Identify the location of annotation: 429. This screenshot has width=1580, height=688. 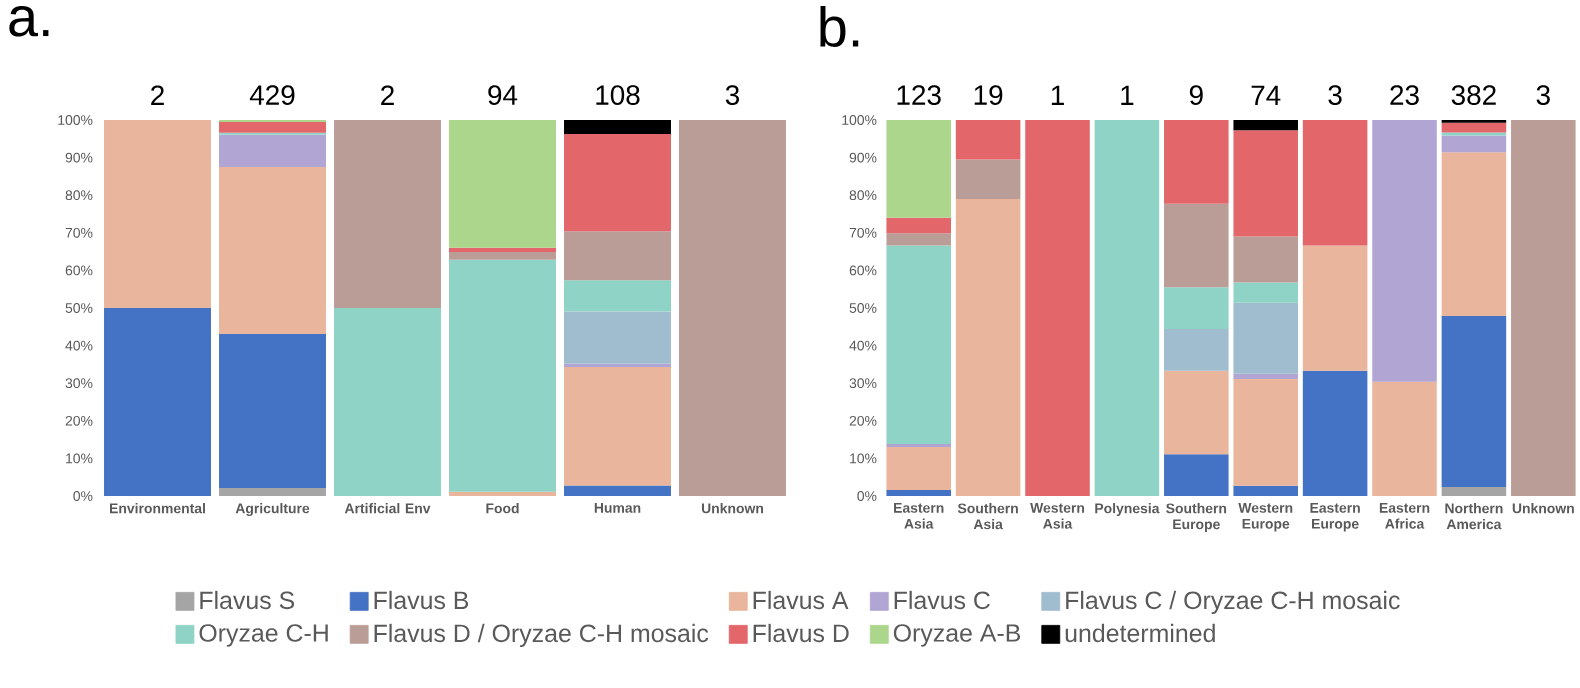
(272, 95).